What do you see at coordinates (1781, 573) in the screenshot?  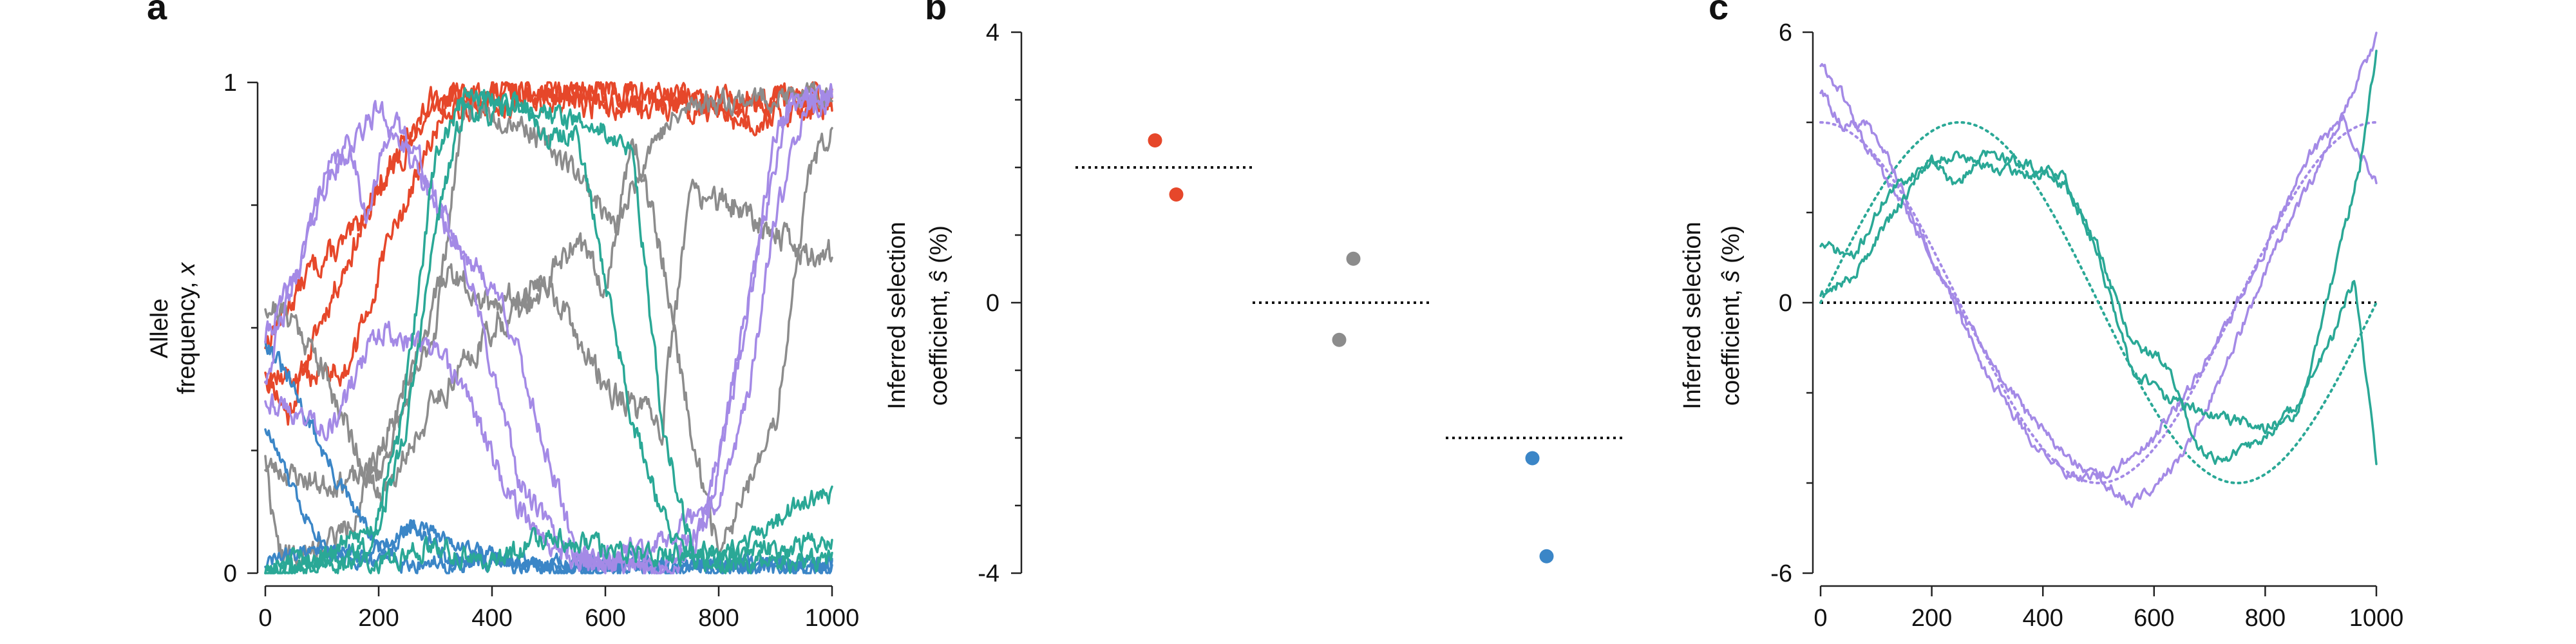 I see `panel-c-ytick-label-2: -6` at bounding box center [1781, 573].